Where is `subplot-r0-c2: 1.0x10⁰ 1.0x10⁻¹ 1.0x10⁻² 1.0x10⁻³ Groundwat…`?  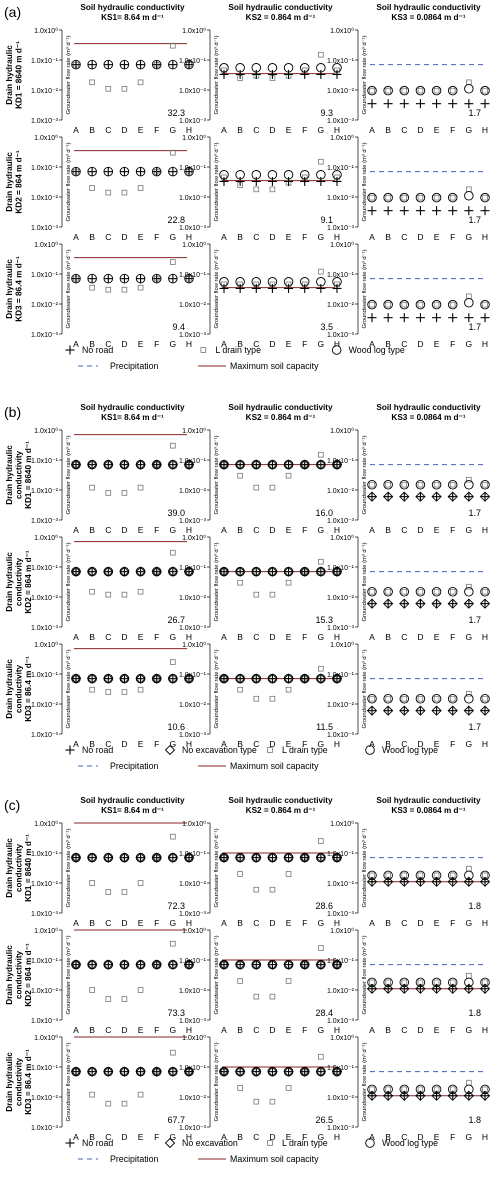 subplot-r0-c2: 1.0x10⁰ 1.0x10⁻¹ 1.0x10⁻² 1.0x10⁻³ Groundwat… is located at coordinates (409, 874).